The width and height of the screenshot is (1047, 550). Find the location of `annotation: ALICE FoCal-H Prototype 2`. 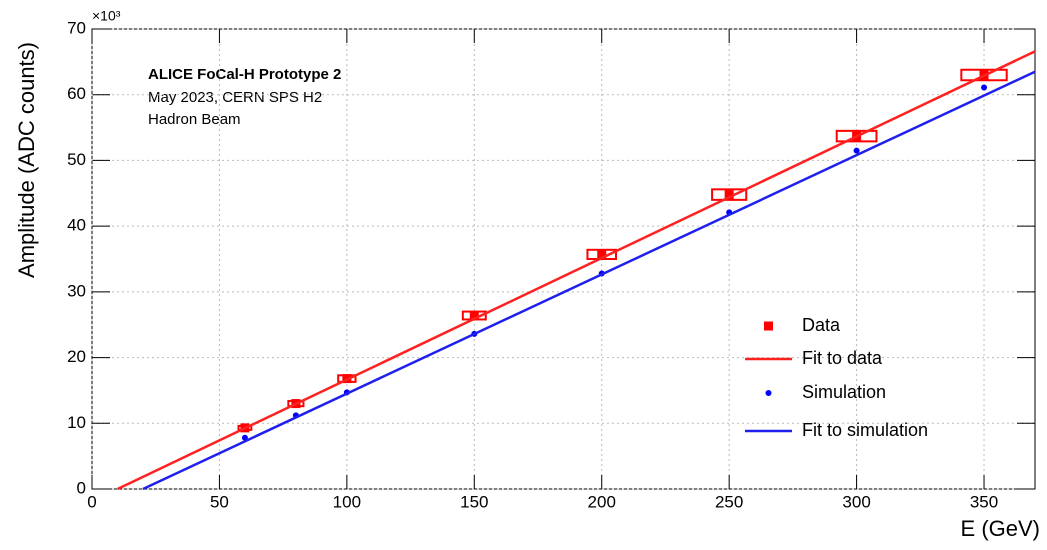

annotation: ALICE FoCal-H Prototype 2 is located at coordinates (244, 74).